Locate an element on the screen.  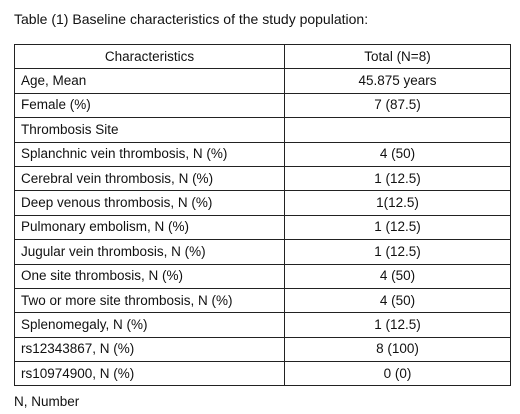
row-label: Age, Mean is located at coordinates (149, 81).